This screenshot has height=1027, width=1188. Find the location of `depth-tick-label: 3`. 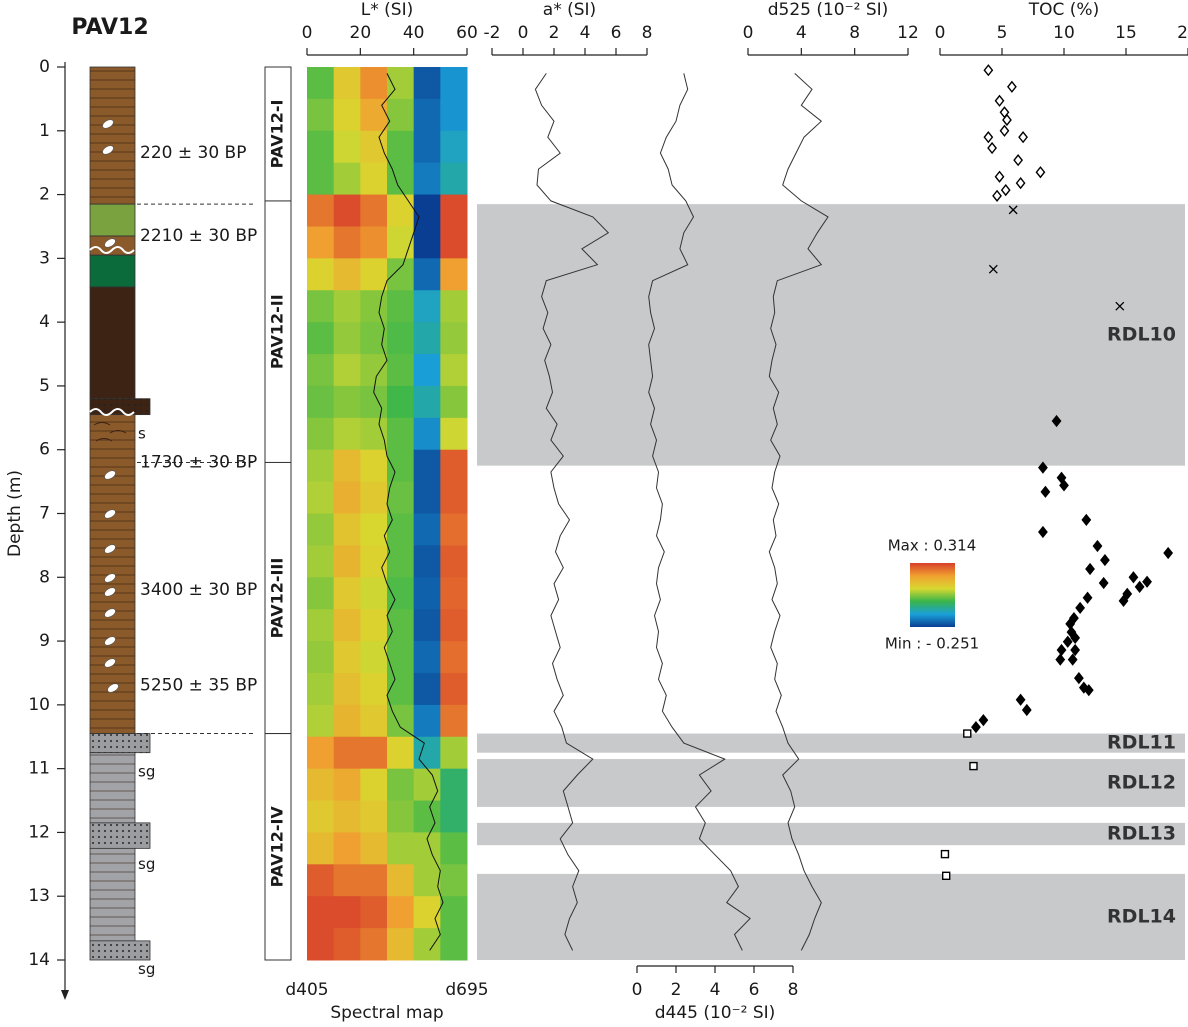

depth-tick-label: 3 is located at coordinates (44, 258).